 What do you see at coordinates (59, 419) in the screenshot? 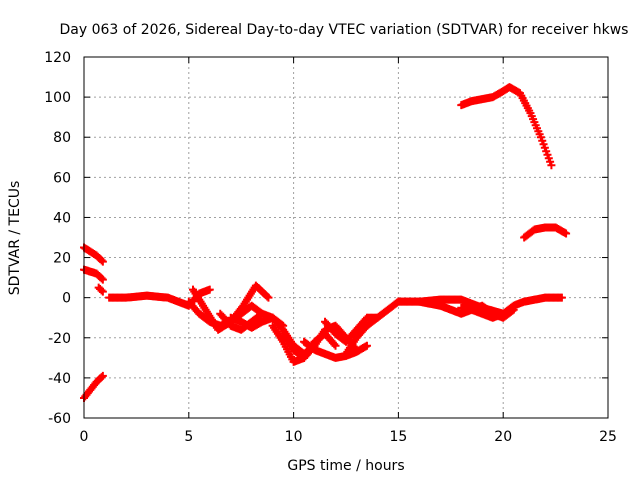
I see `y-tick-label: -60` at bounding box center [59, 419].